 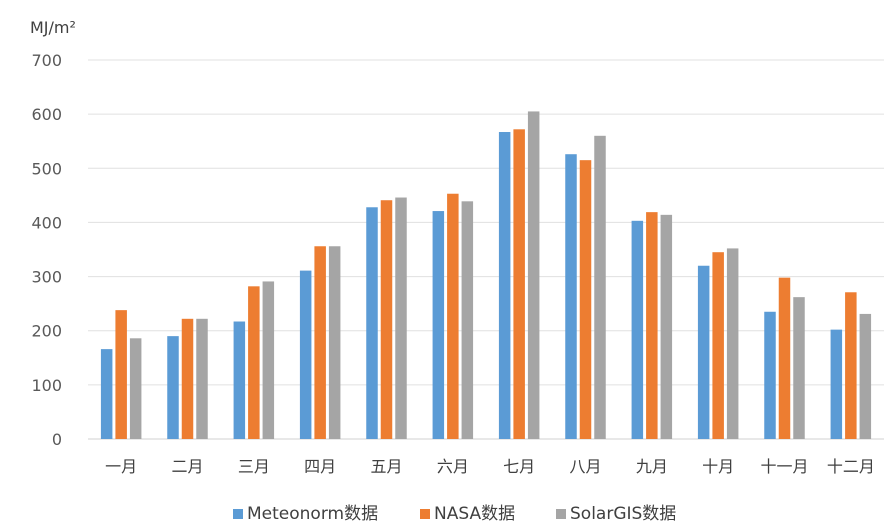 What do you see at coordinates (46, 168) in the screenshot?
I see `y-tick-label: 500` at bounding box center [46, 168].